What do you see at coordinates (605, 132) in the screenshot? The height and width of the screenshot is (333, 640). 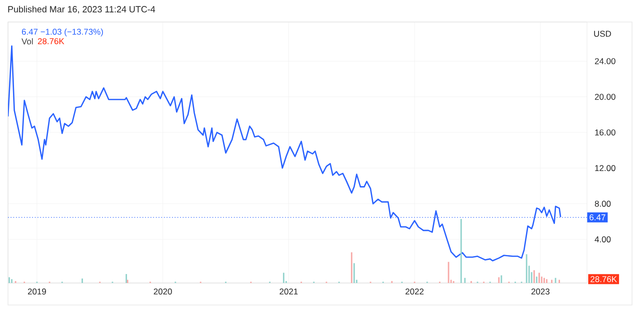 I see `y-tick-label: 16.00` at bounding box center [605, 132].